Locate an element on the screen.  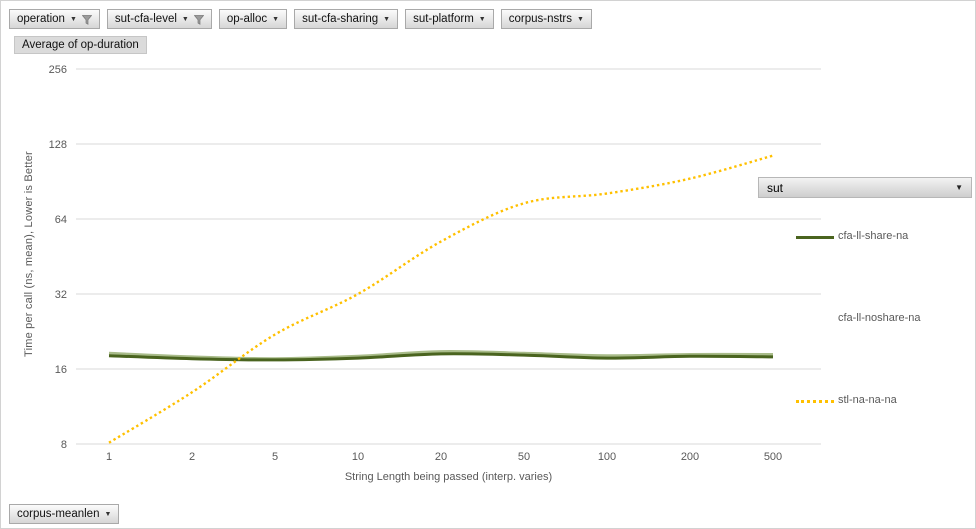
legend-marker-stl-na-na-na is located at coordinates (815, 401).